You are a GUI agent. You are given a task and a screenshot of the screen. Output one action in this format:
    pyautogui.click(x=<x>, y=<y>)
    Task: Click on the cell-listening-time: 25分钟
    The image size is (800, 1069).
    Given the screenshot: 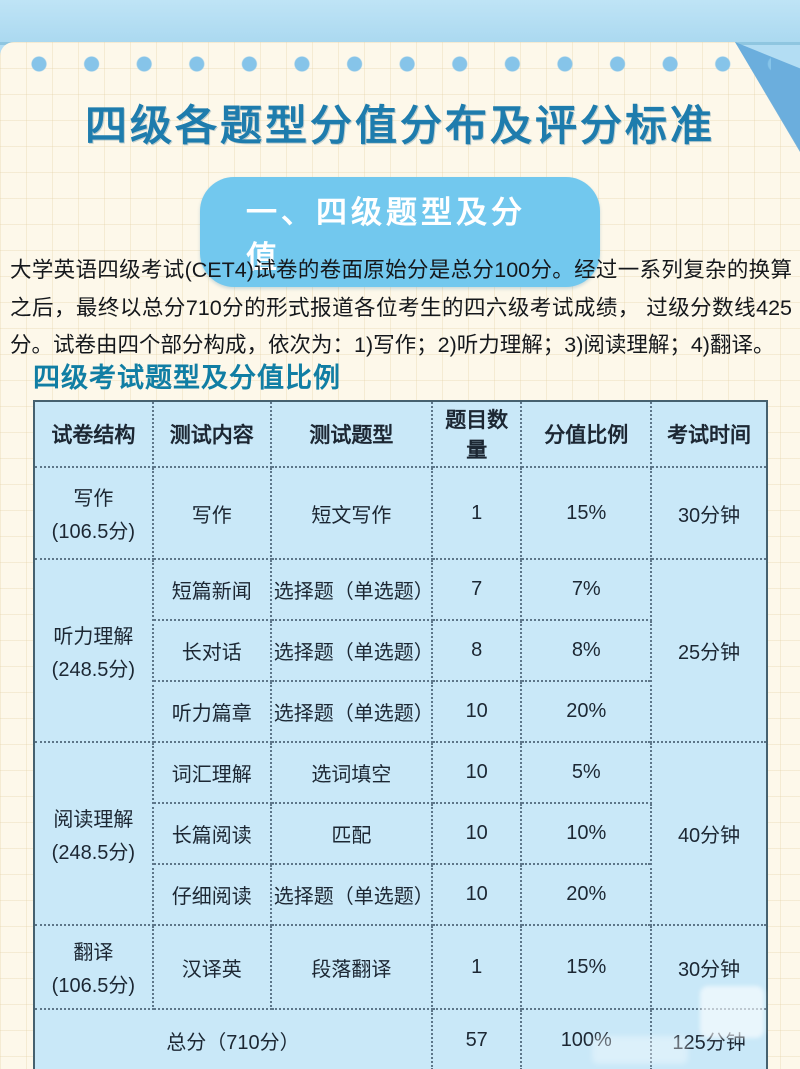 What is the action you would take?
    pyautogui.click(x=709, y=650)
    